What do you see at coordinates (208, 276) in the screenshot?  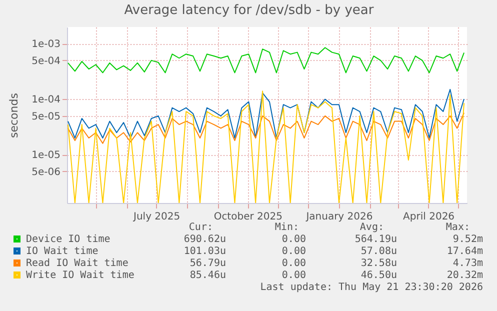 I see `text: 85.46u` at bounding box center [208, 276].